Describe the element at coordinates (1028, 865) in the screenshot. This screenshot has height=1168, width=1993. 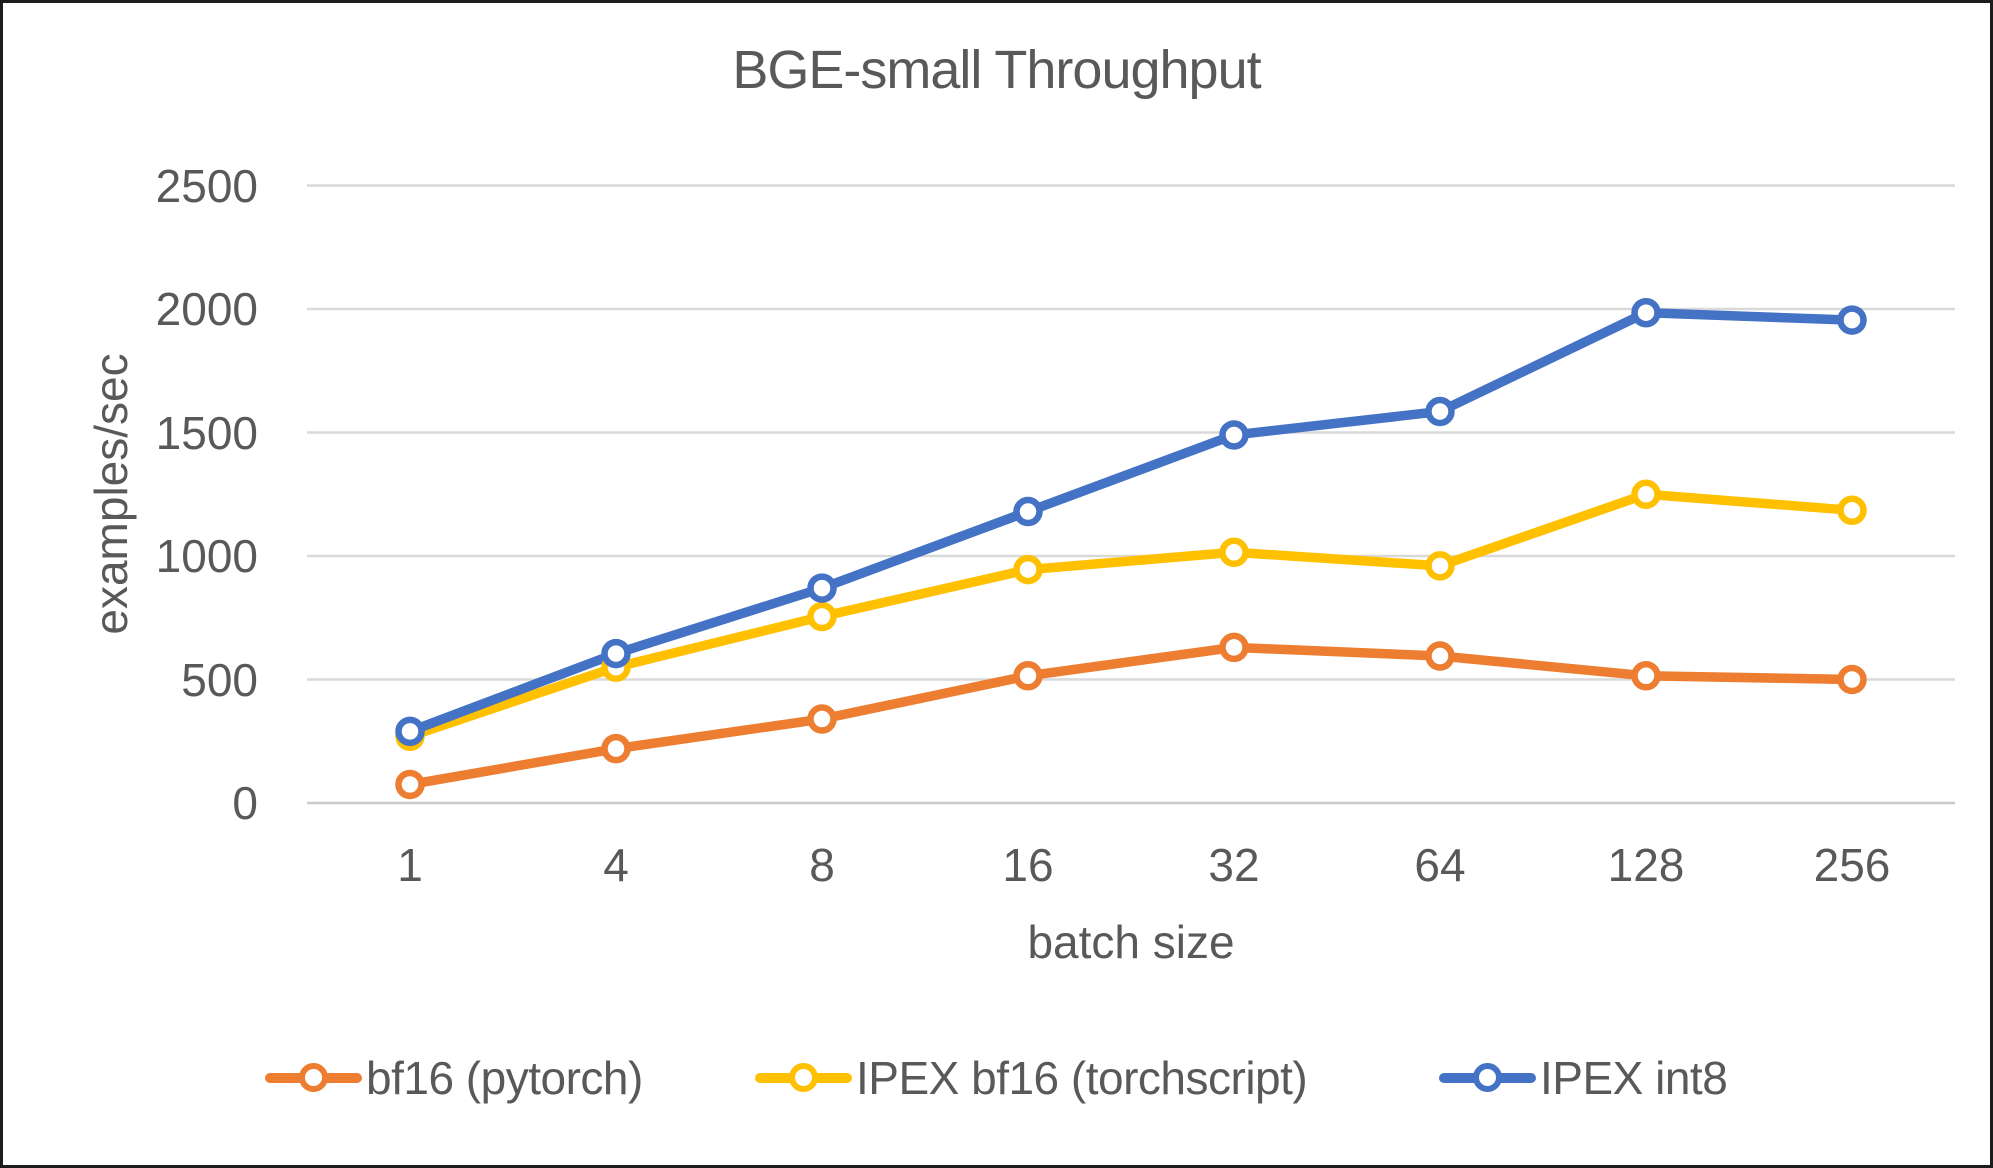
I see `x-tick-label: 16` at that location.